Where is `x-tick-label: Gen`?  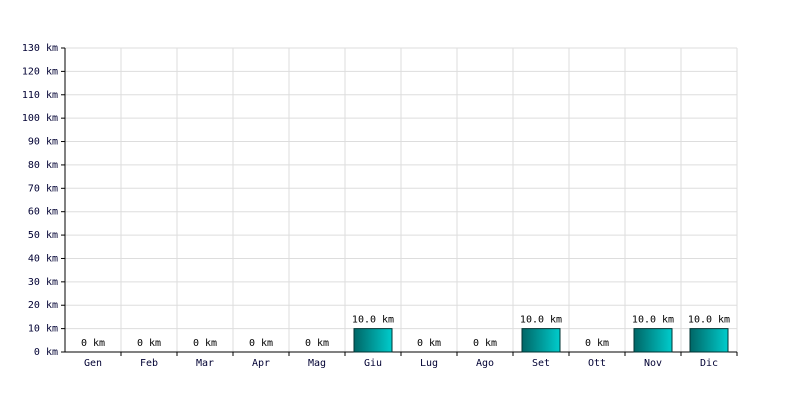 x-tick-label: Gen is located at coordinates (93, 363).